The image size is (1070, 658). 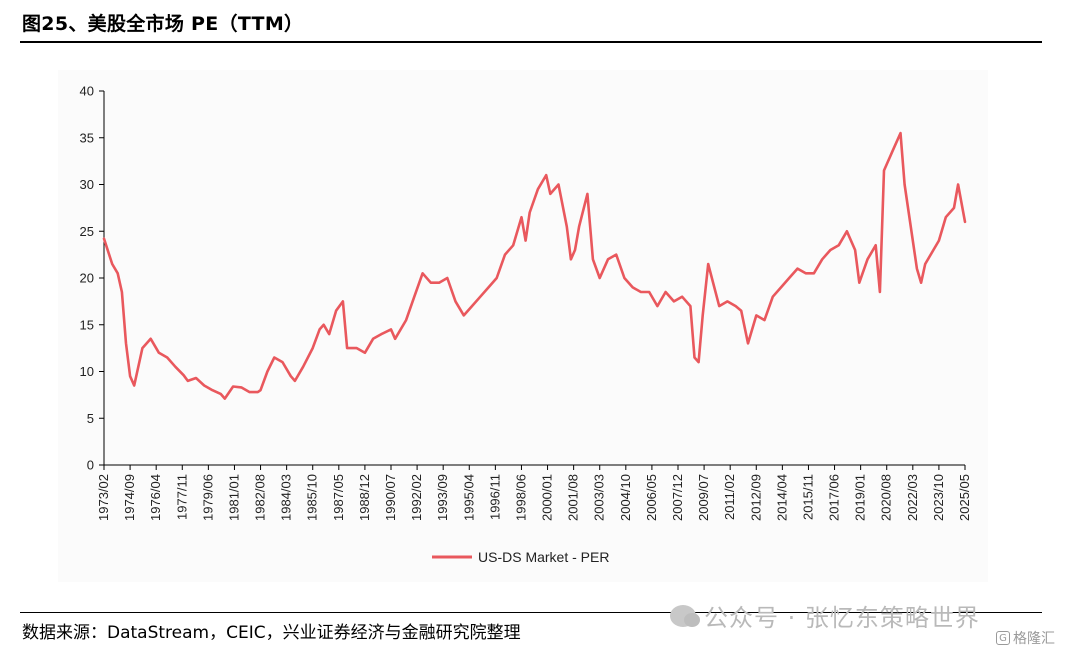 What do you see at coordinates (181, 497) in the screenshot?
I see `x-tick-label: 1977/11` at bounding box center [181, 497].